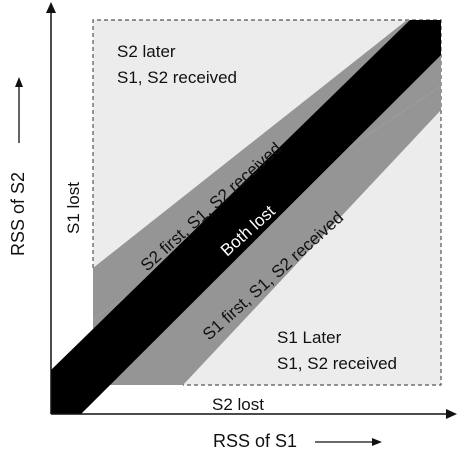 The image size is (457, 460). I want to click on x-axis-arrowhead, so click(451, 414).